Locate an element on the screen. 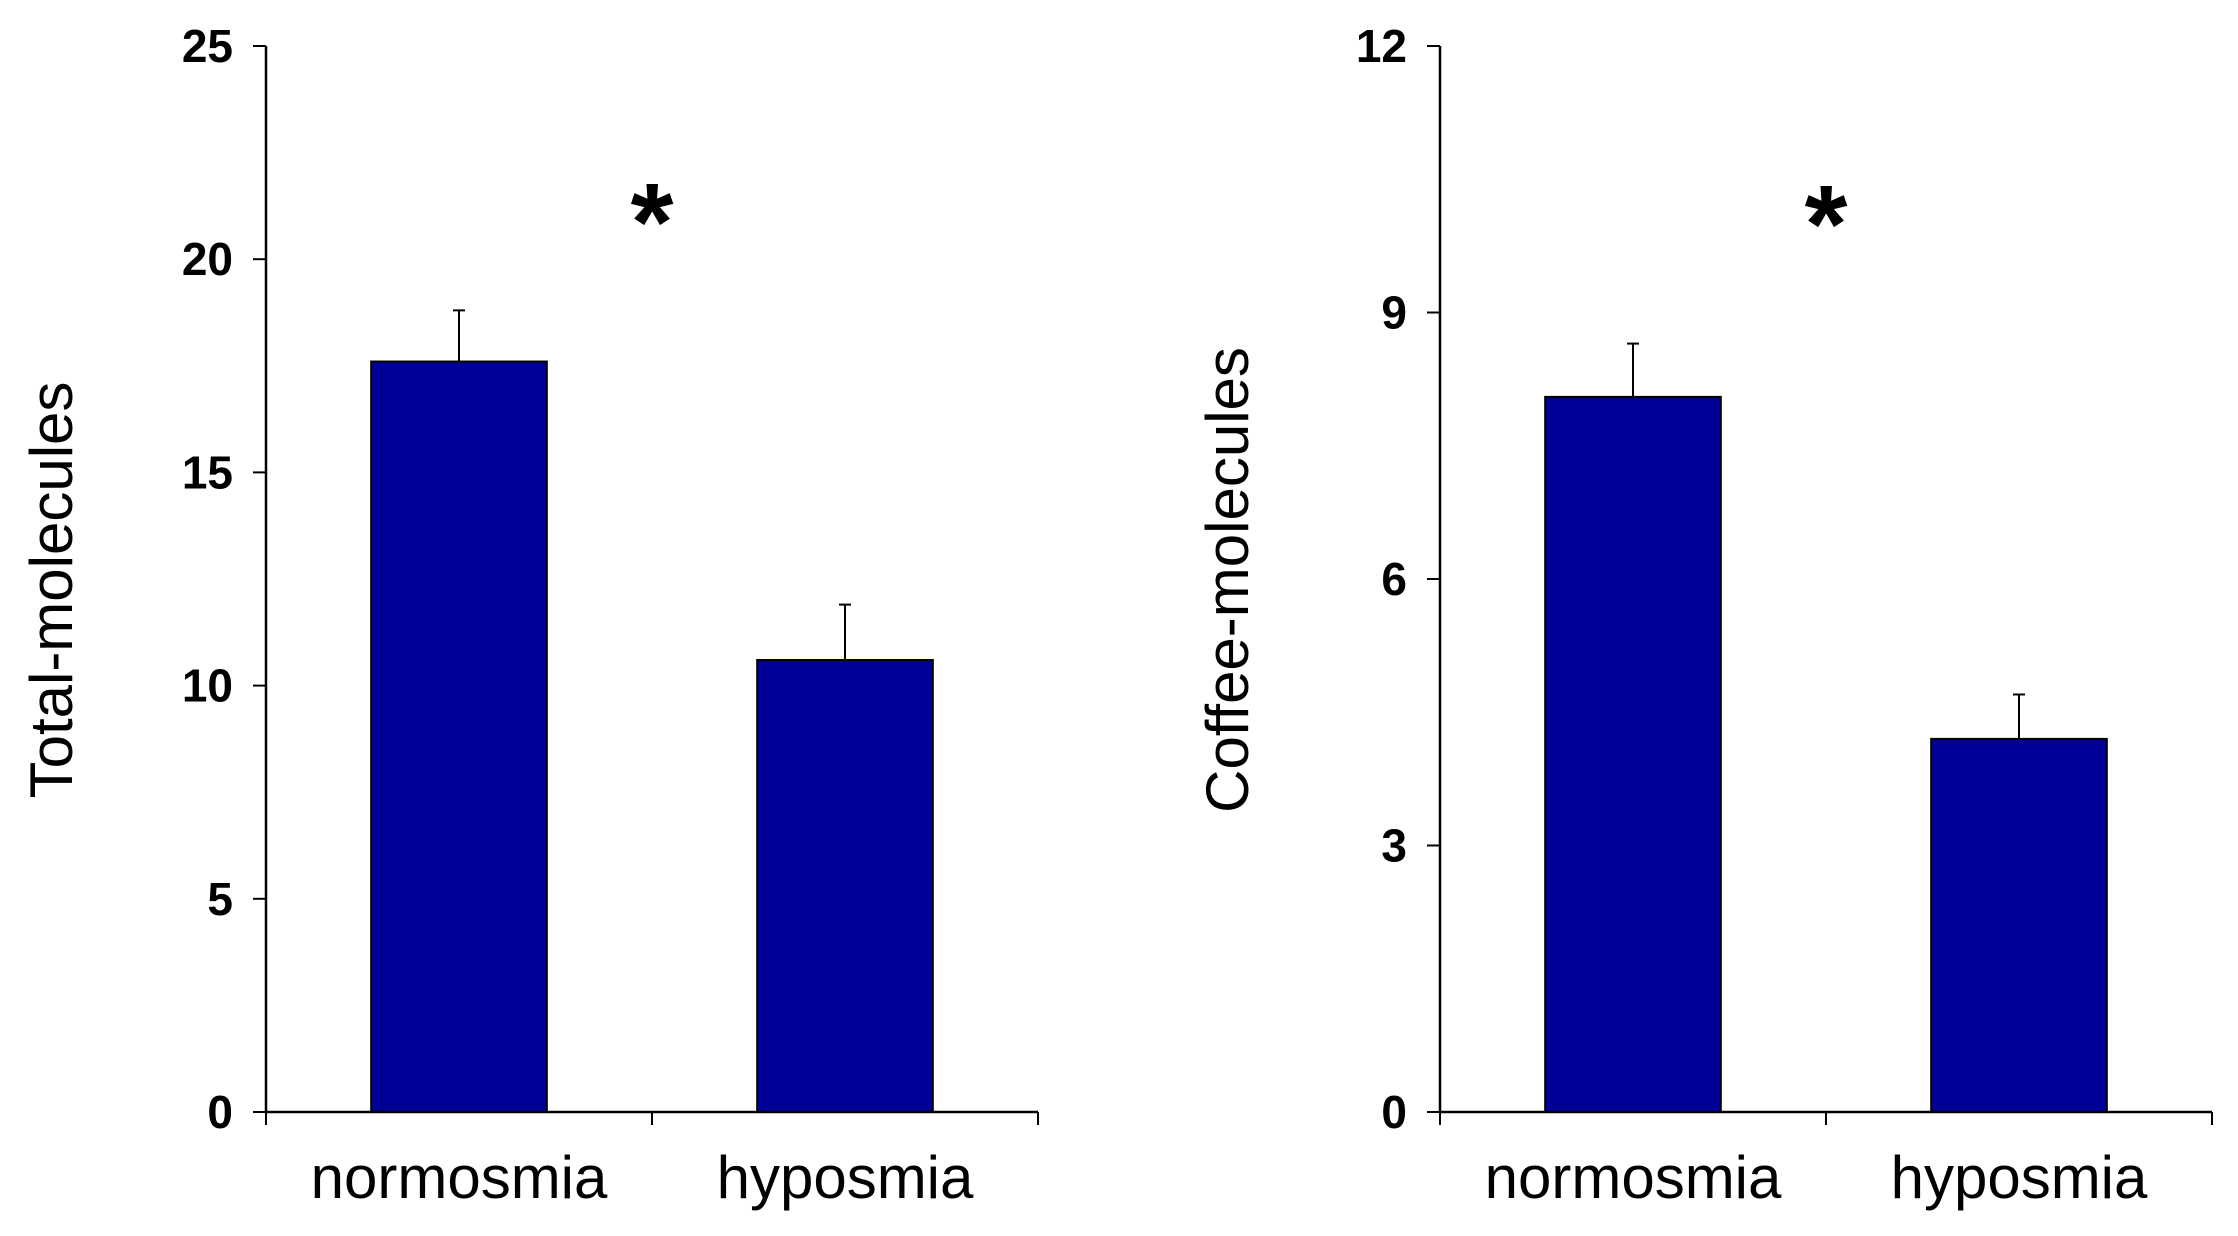 Image resolution: width=2238 pixels, height=1236 pixels. y-tick-label: 9 is located at coordinates (1394, 313).